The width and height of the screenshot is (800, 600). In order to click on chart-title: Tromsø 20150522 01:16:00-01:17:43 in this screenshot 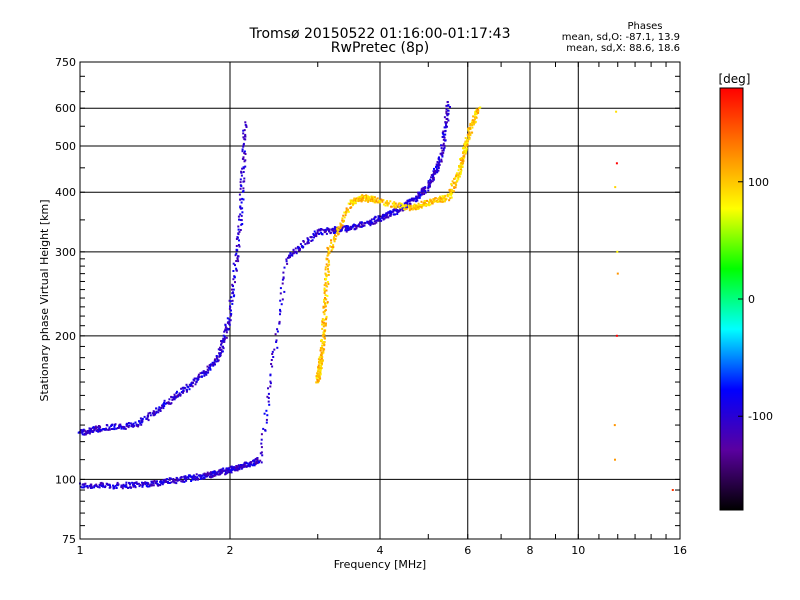, I will do `click(380, 34)`.